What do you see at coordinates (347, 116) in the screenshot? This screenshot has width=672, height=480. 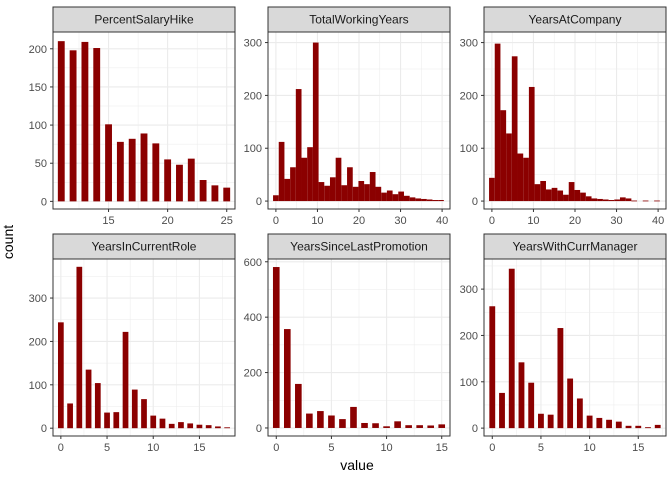 I see `facet-panel: TotalWorkingYears 0 10 20 30 40 0 100 200 300` at bounding box center [347, 116].